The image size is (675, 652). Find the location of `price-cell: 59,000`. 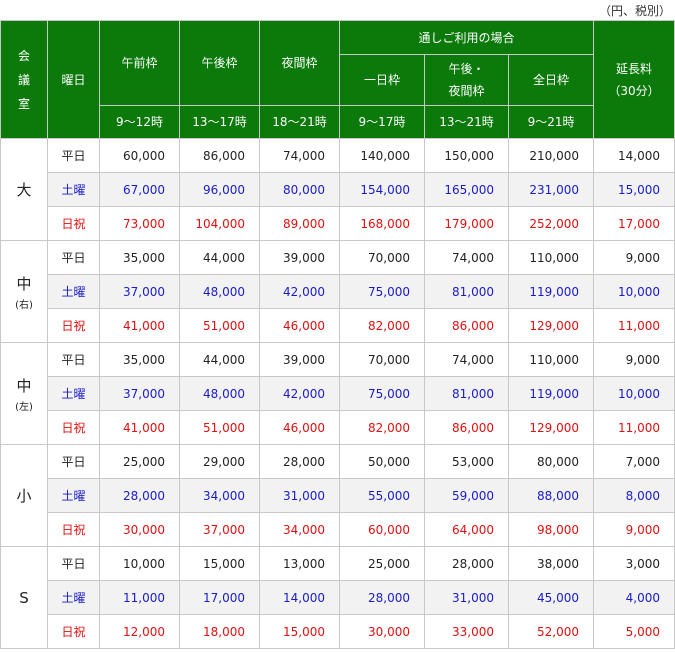

price-cell: 59,000 is located at coordinates (466, 495).